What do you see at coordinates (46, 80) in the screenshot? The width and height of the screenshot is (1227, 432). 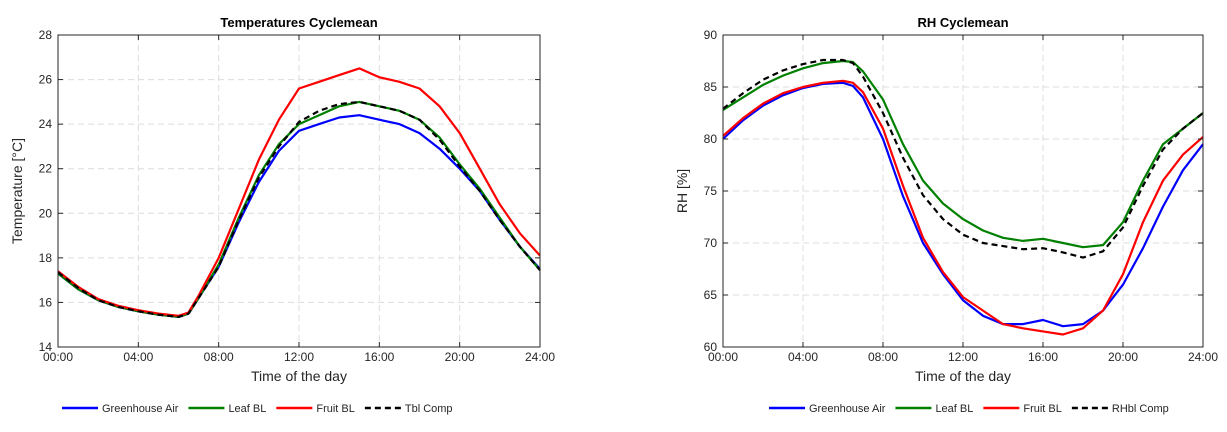 I see `y-tick-label: 26` at bounding box center [46, 80].